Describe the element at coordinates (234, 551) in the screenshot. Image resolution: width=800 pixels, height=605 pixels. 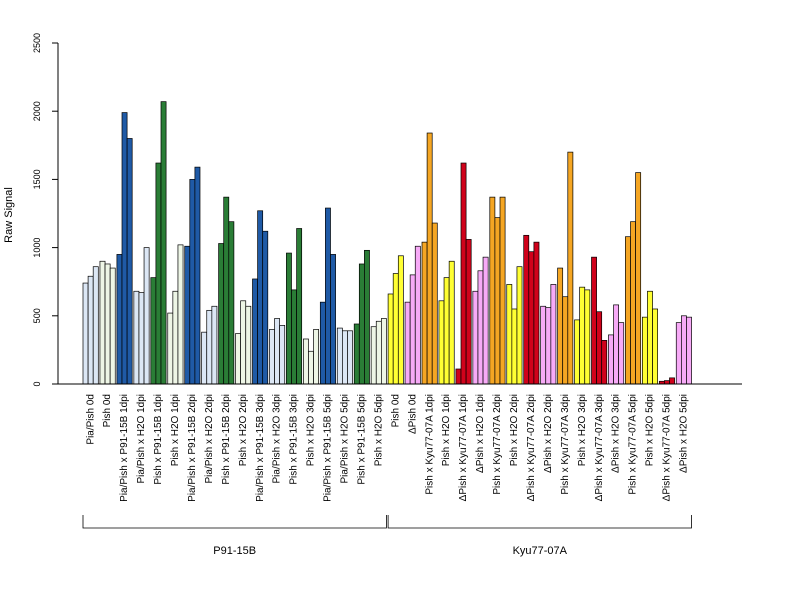
I see `strain-label: P91-15B` at that location.